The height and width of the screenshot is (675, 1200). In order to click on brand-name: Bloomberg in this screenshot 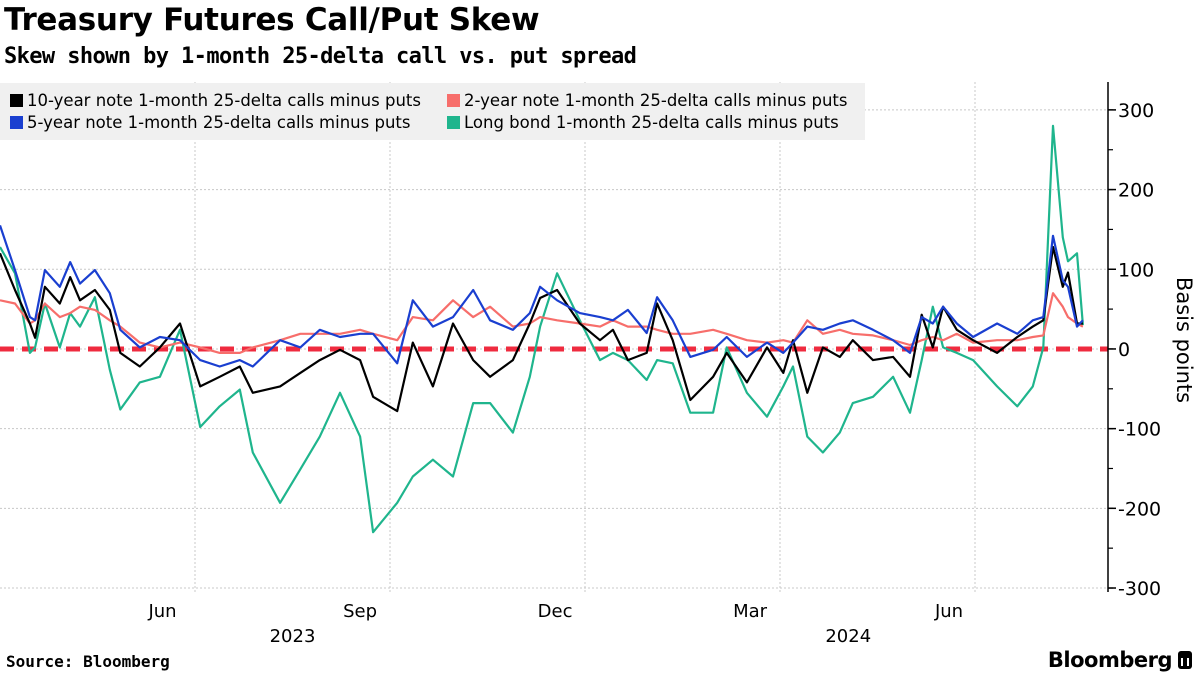, I will do `click(1110, 660)`.